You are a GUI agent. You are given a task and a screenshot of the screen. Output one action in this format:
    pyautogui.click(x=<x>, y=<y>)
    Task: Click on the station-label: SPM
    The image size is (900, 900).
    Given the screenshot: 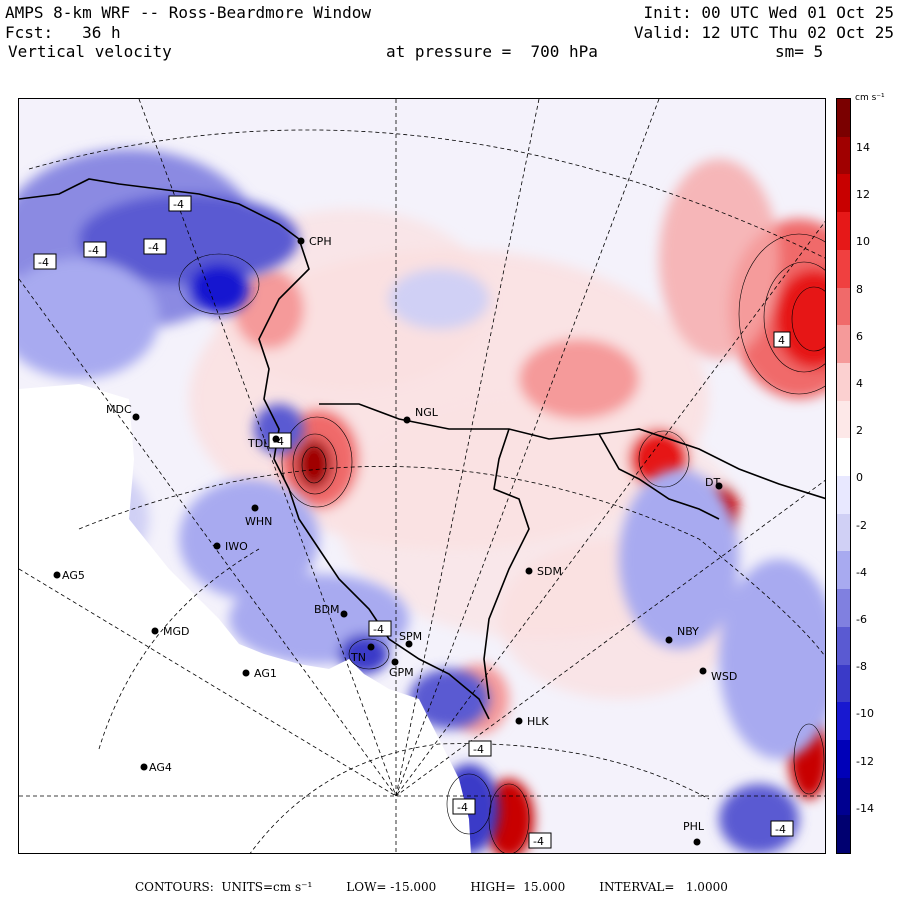 What is the action you would take?
    pyautogui.click(x=410, y=636)
    